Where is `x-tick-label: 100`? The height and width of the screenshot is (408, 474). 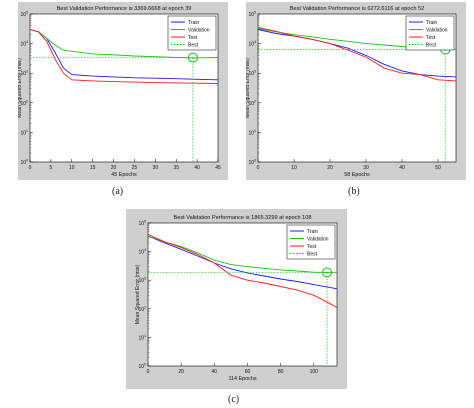
x-tick-label: 100 is located at coordinates (314, 372).